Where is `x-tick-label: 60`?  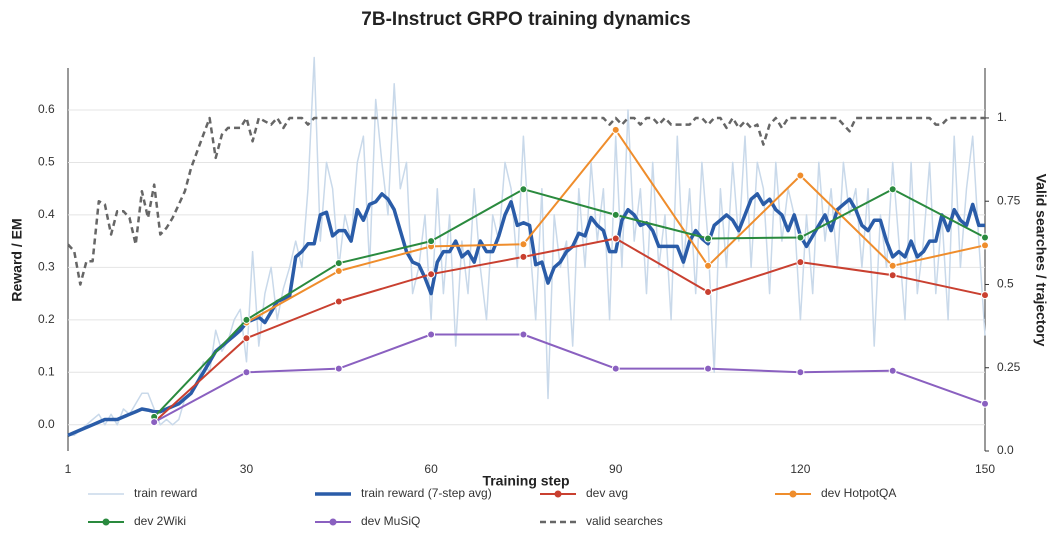 x-tick-label: 60 is located at coordinates (431, 469).